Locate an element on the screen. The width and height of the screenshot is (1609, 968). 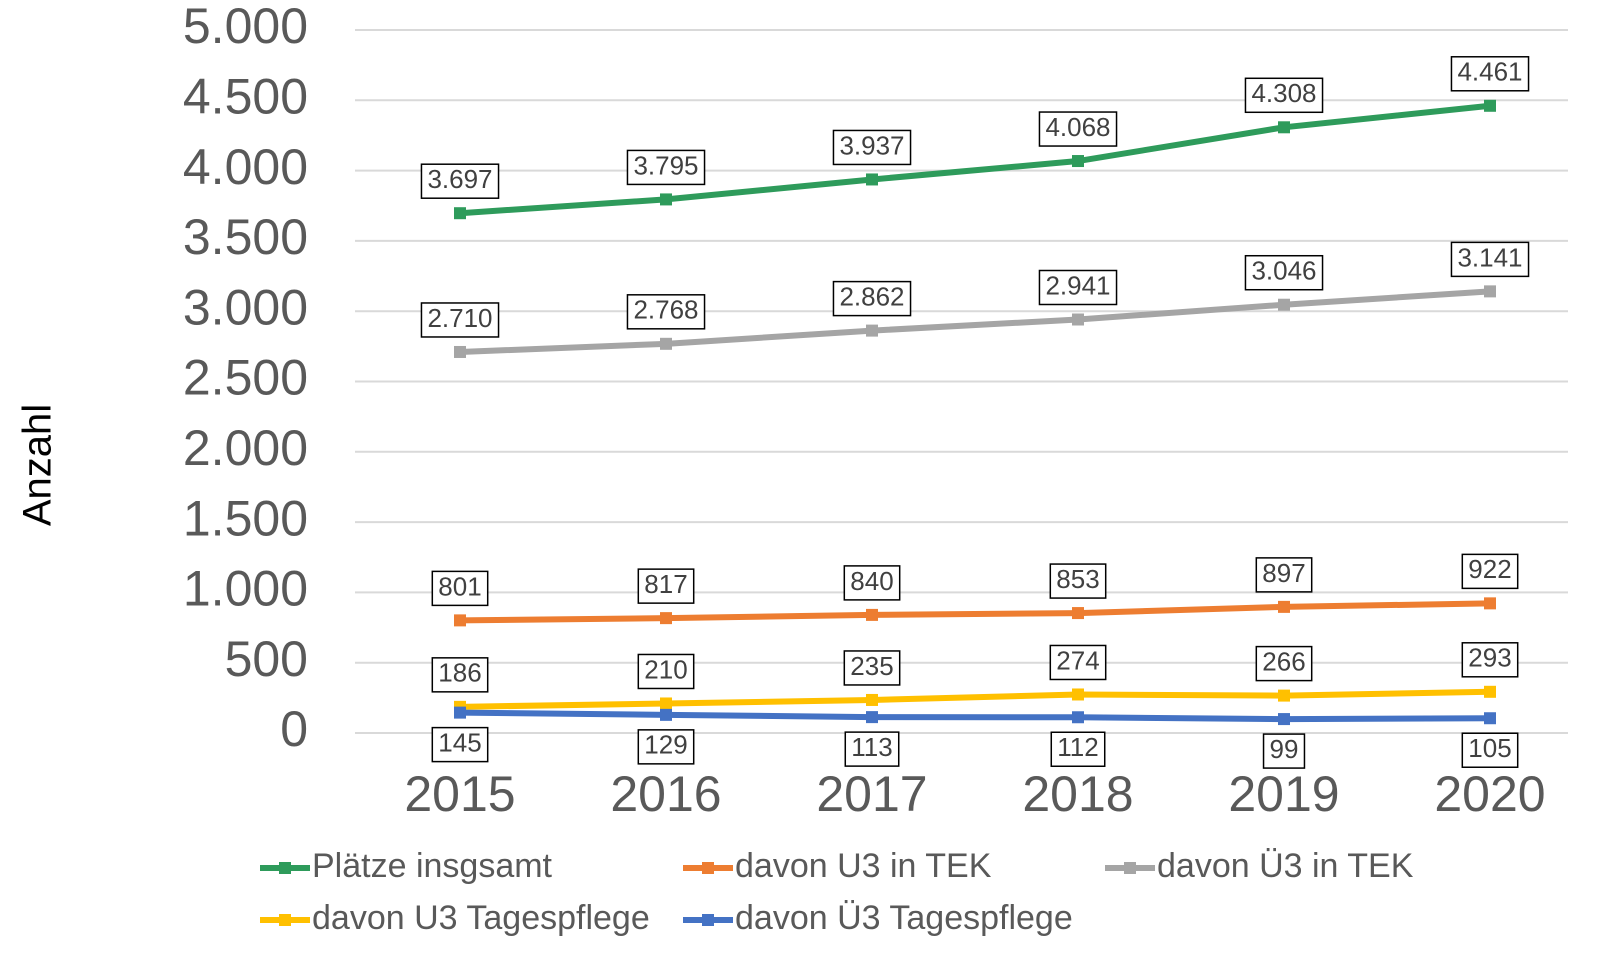
data-label: 2.862 is located at coordinates (872, 298).